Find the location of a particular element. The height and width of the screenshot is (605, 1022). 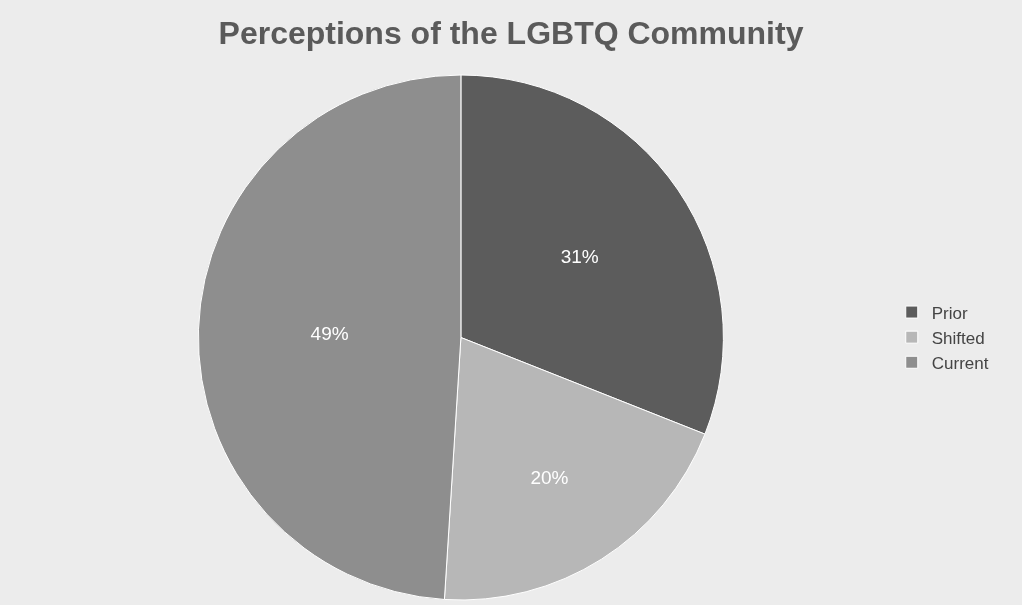

data-label: 20% is located at coordinates (549, 477).